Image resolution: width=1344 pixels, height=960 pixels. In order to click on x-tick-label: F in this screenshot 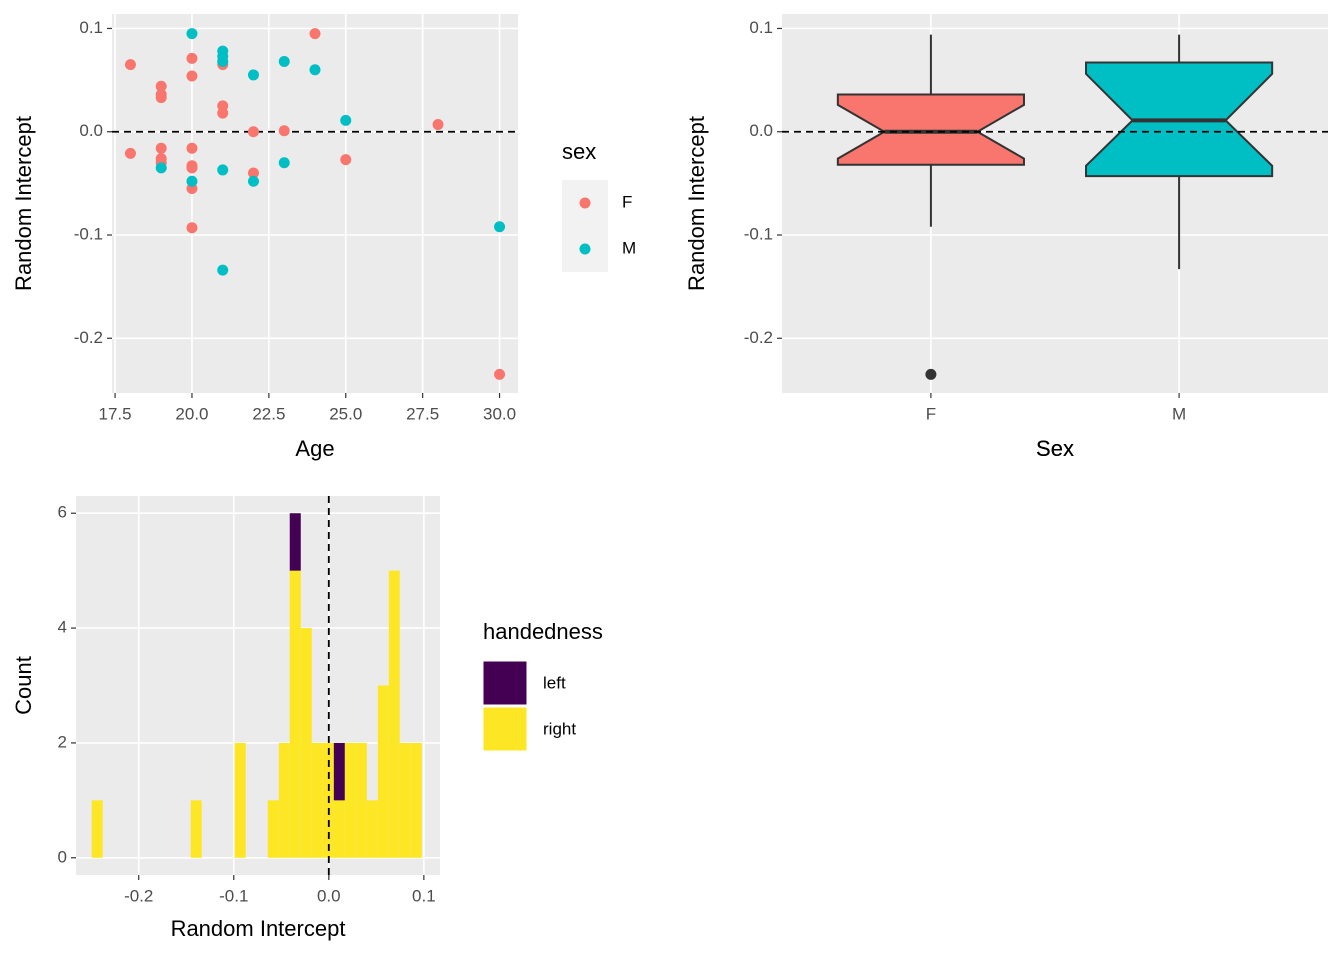, I will do `click(931, 413)`.